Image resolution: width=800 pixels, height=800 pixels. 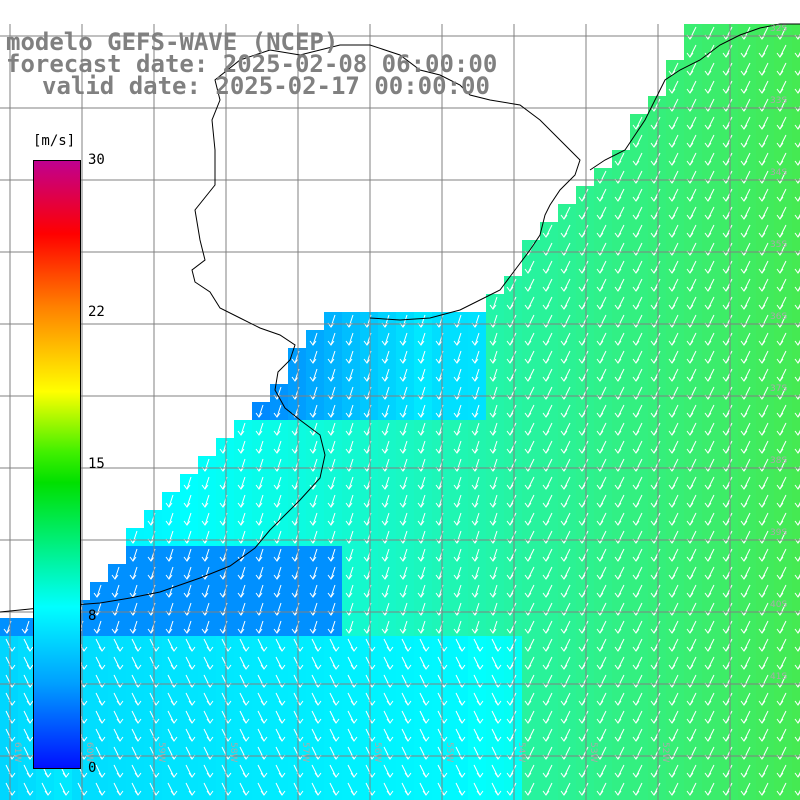 I want to click on lat-label: 34S, so click(x=779, y=173).